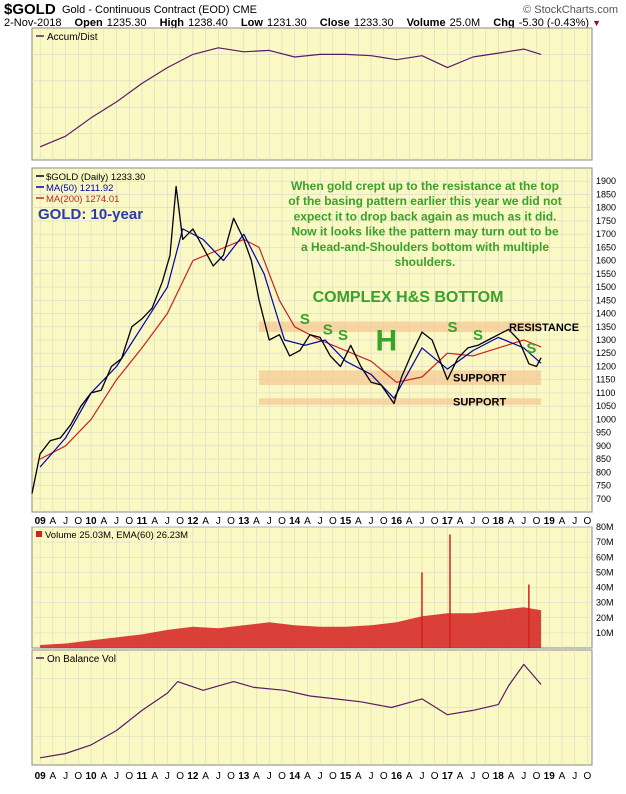 The image size is (626, 794). I want to click on y-tick-label: 950, so click(603, 433).